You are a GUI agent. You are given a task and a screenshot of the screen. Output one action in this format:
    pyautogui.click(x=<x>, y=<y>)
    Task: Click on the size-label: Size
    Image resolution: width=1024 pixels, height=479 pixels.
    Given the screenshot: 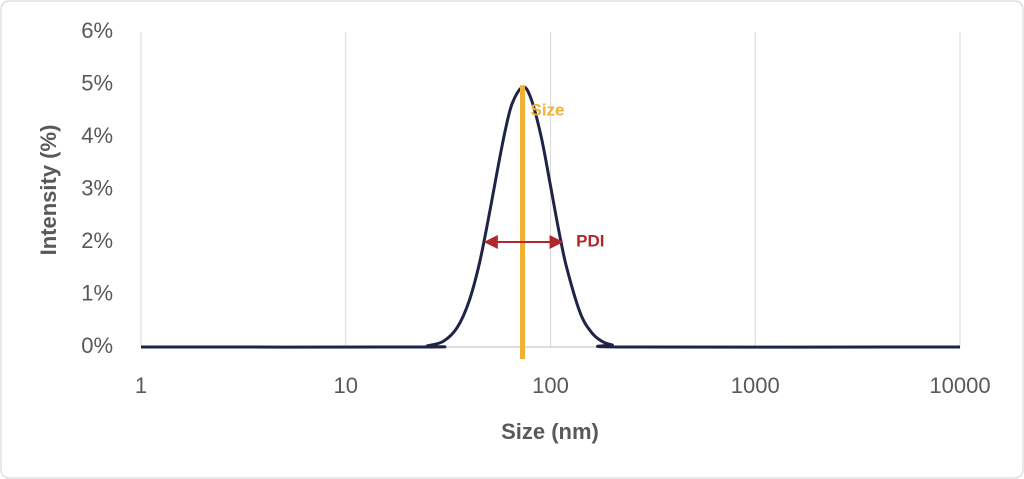 What is the action you would take?
    pyautogui.click(x=548, y=110)
    